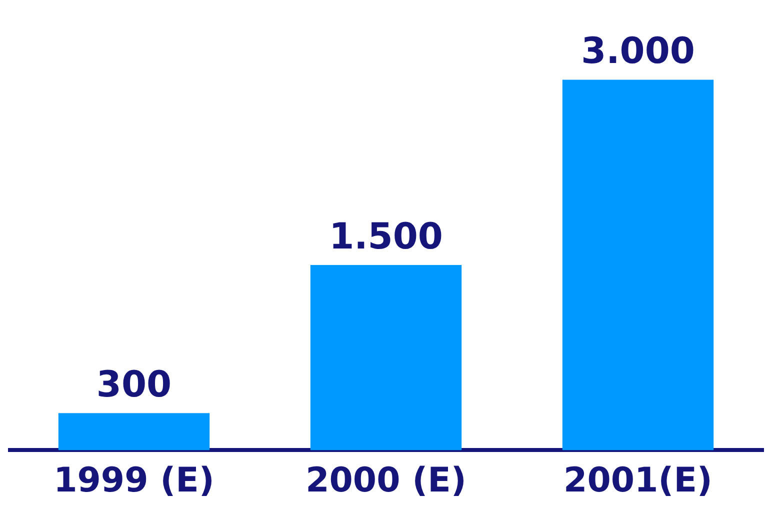 This screenshot has height=523, width=772. Describe the element at coordinates (134, 480) in the screenshot. I see `x-tick-label: 1999 (E)` at that location.